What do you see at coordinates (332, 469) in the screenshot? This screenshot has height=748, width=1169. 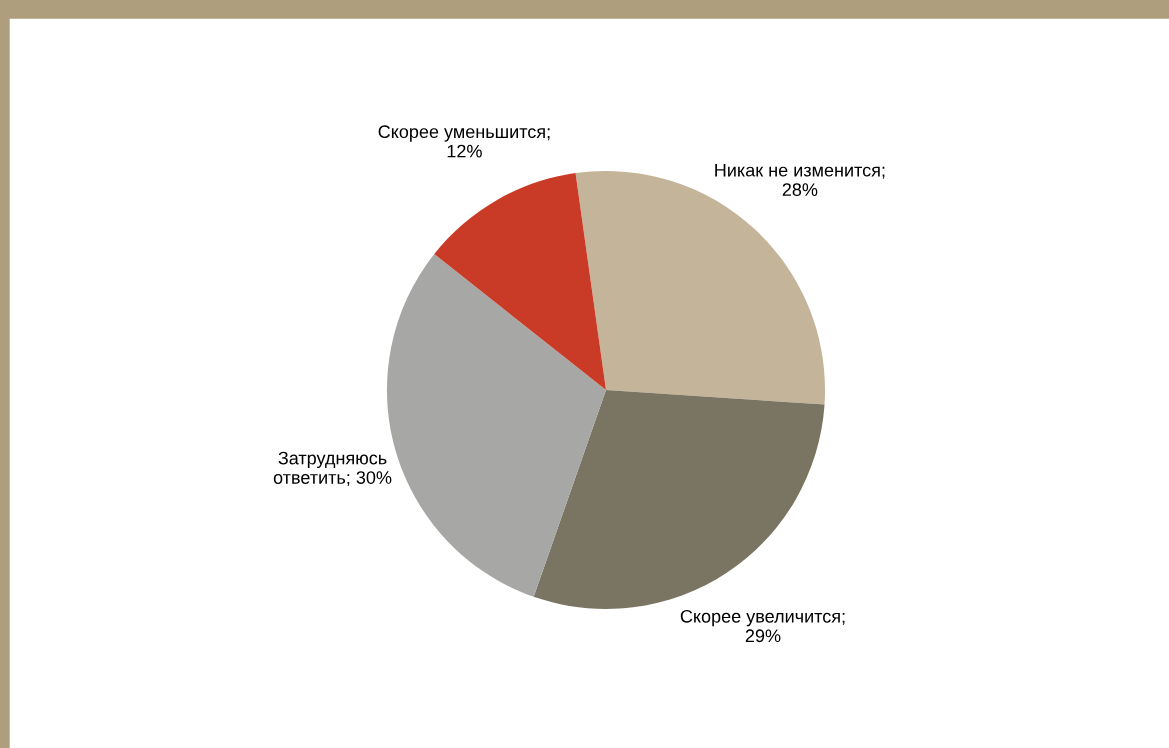 I see `slice-label: Затрудняюсь ответить; 30%` at bounding box center [332, 469].